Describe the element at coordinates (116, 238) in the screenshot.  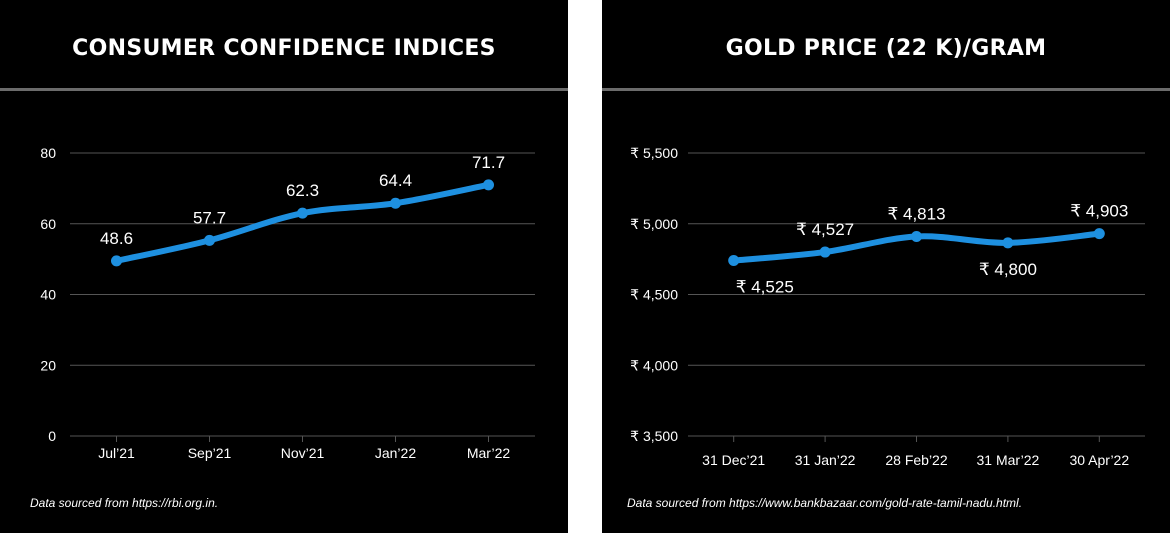
I see `data-label: 48.6` at that location.